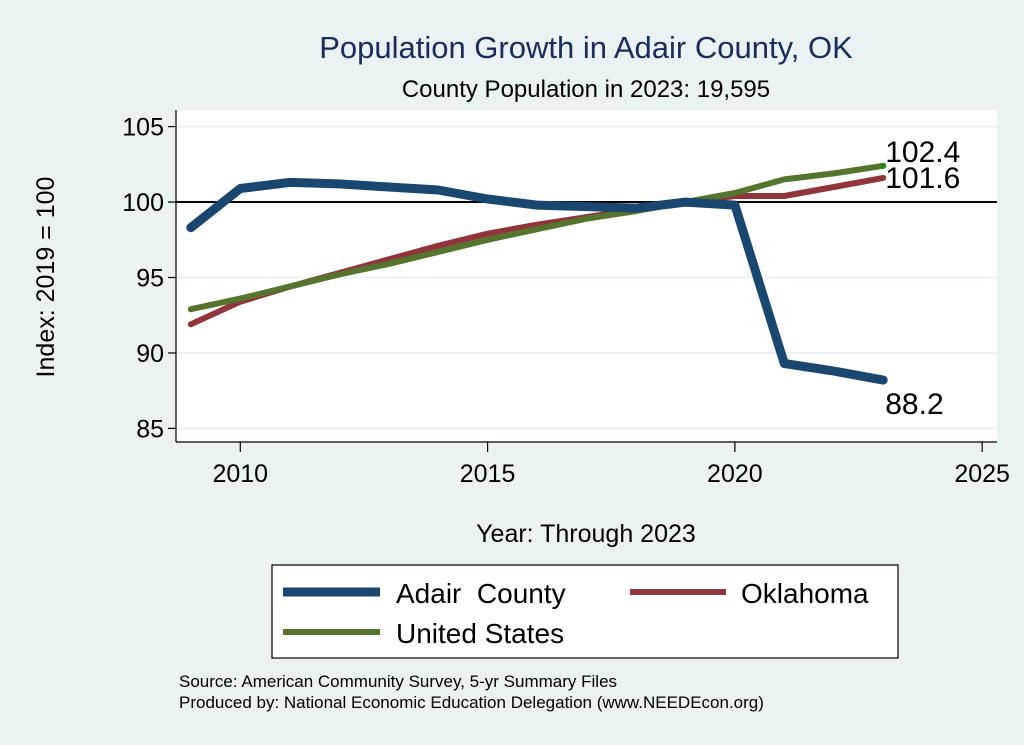 The image size is (1024, 745). Describe the element at coordinates (240, 474) in the screenshot. I see `x-tick-label-2010: 2010` at that location.